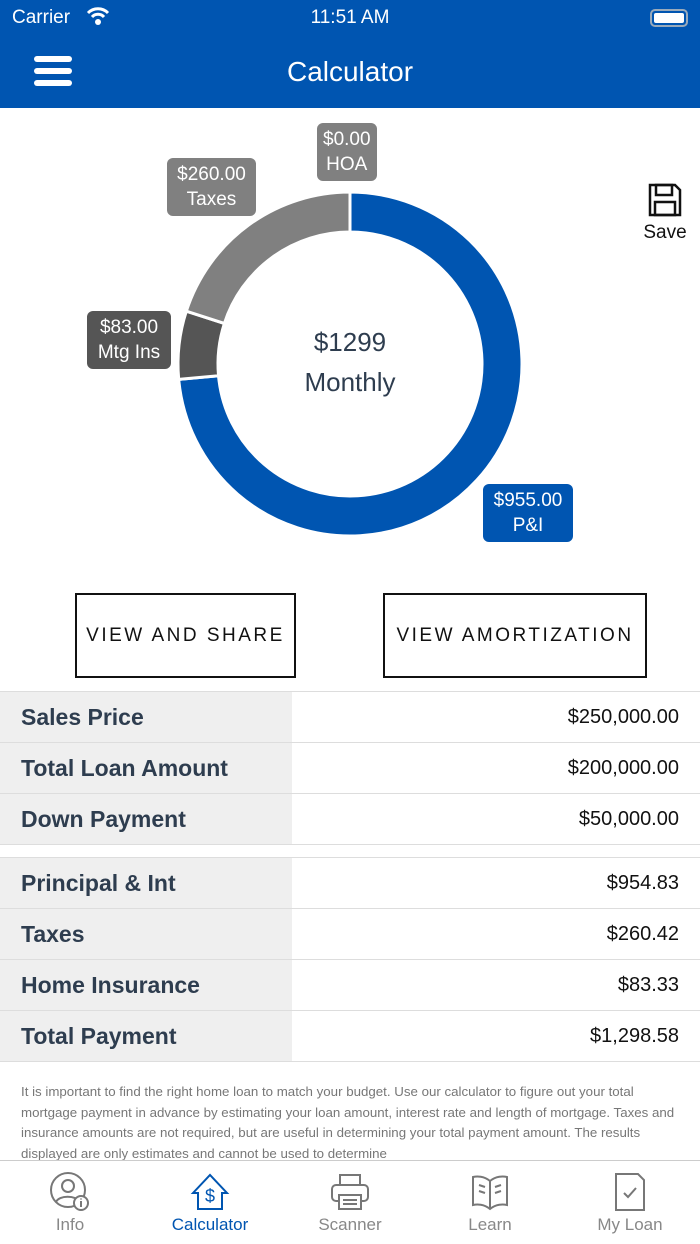  I want to click on floppy-disk-icon, so click(665, 200).